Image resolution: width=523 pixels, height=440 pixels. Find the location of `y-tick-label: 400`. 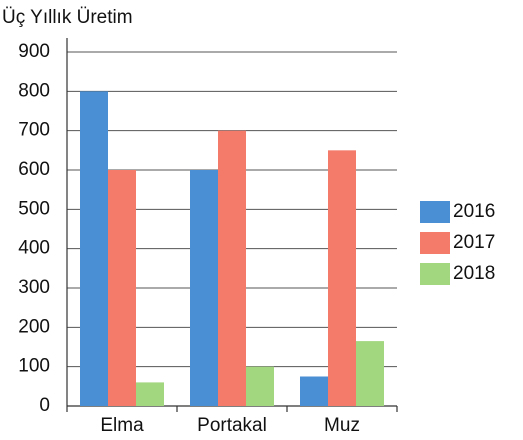

y-tick-label: 400 is located at coordinates (34, 248).